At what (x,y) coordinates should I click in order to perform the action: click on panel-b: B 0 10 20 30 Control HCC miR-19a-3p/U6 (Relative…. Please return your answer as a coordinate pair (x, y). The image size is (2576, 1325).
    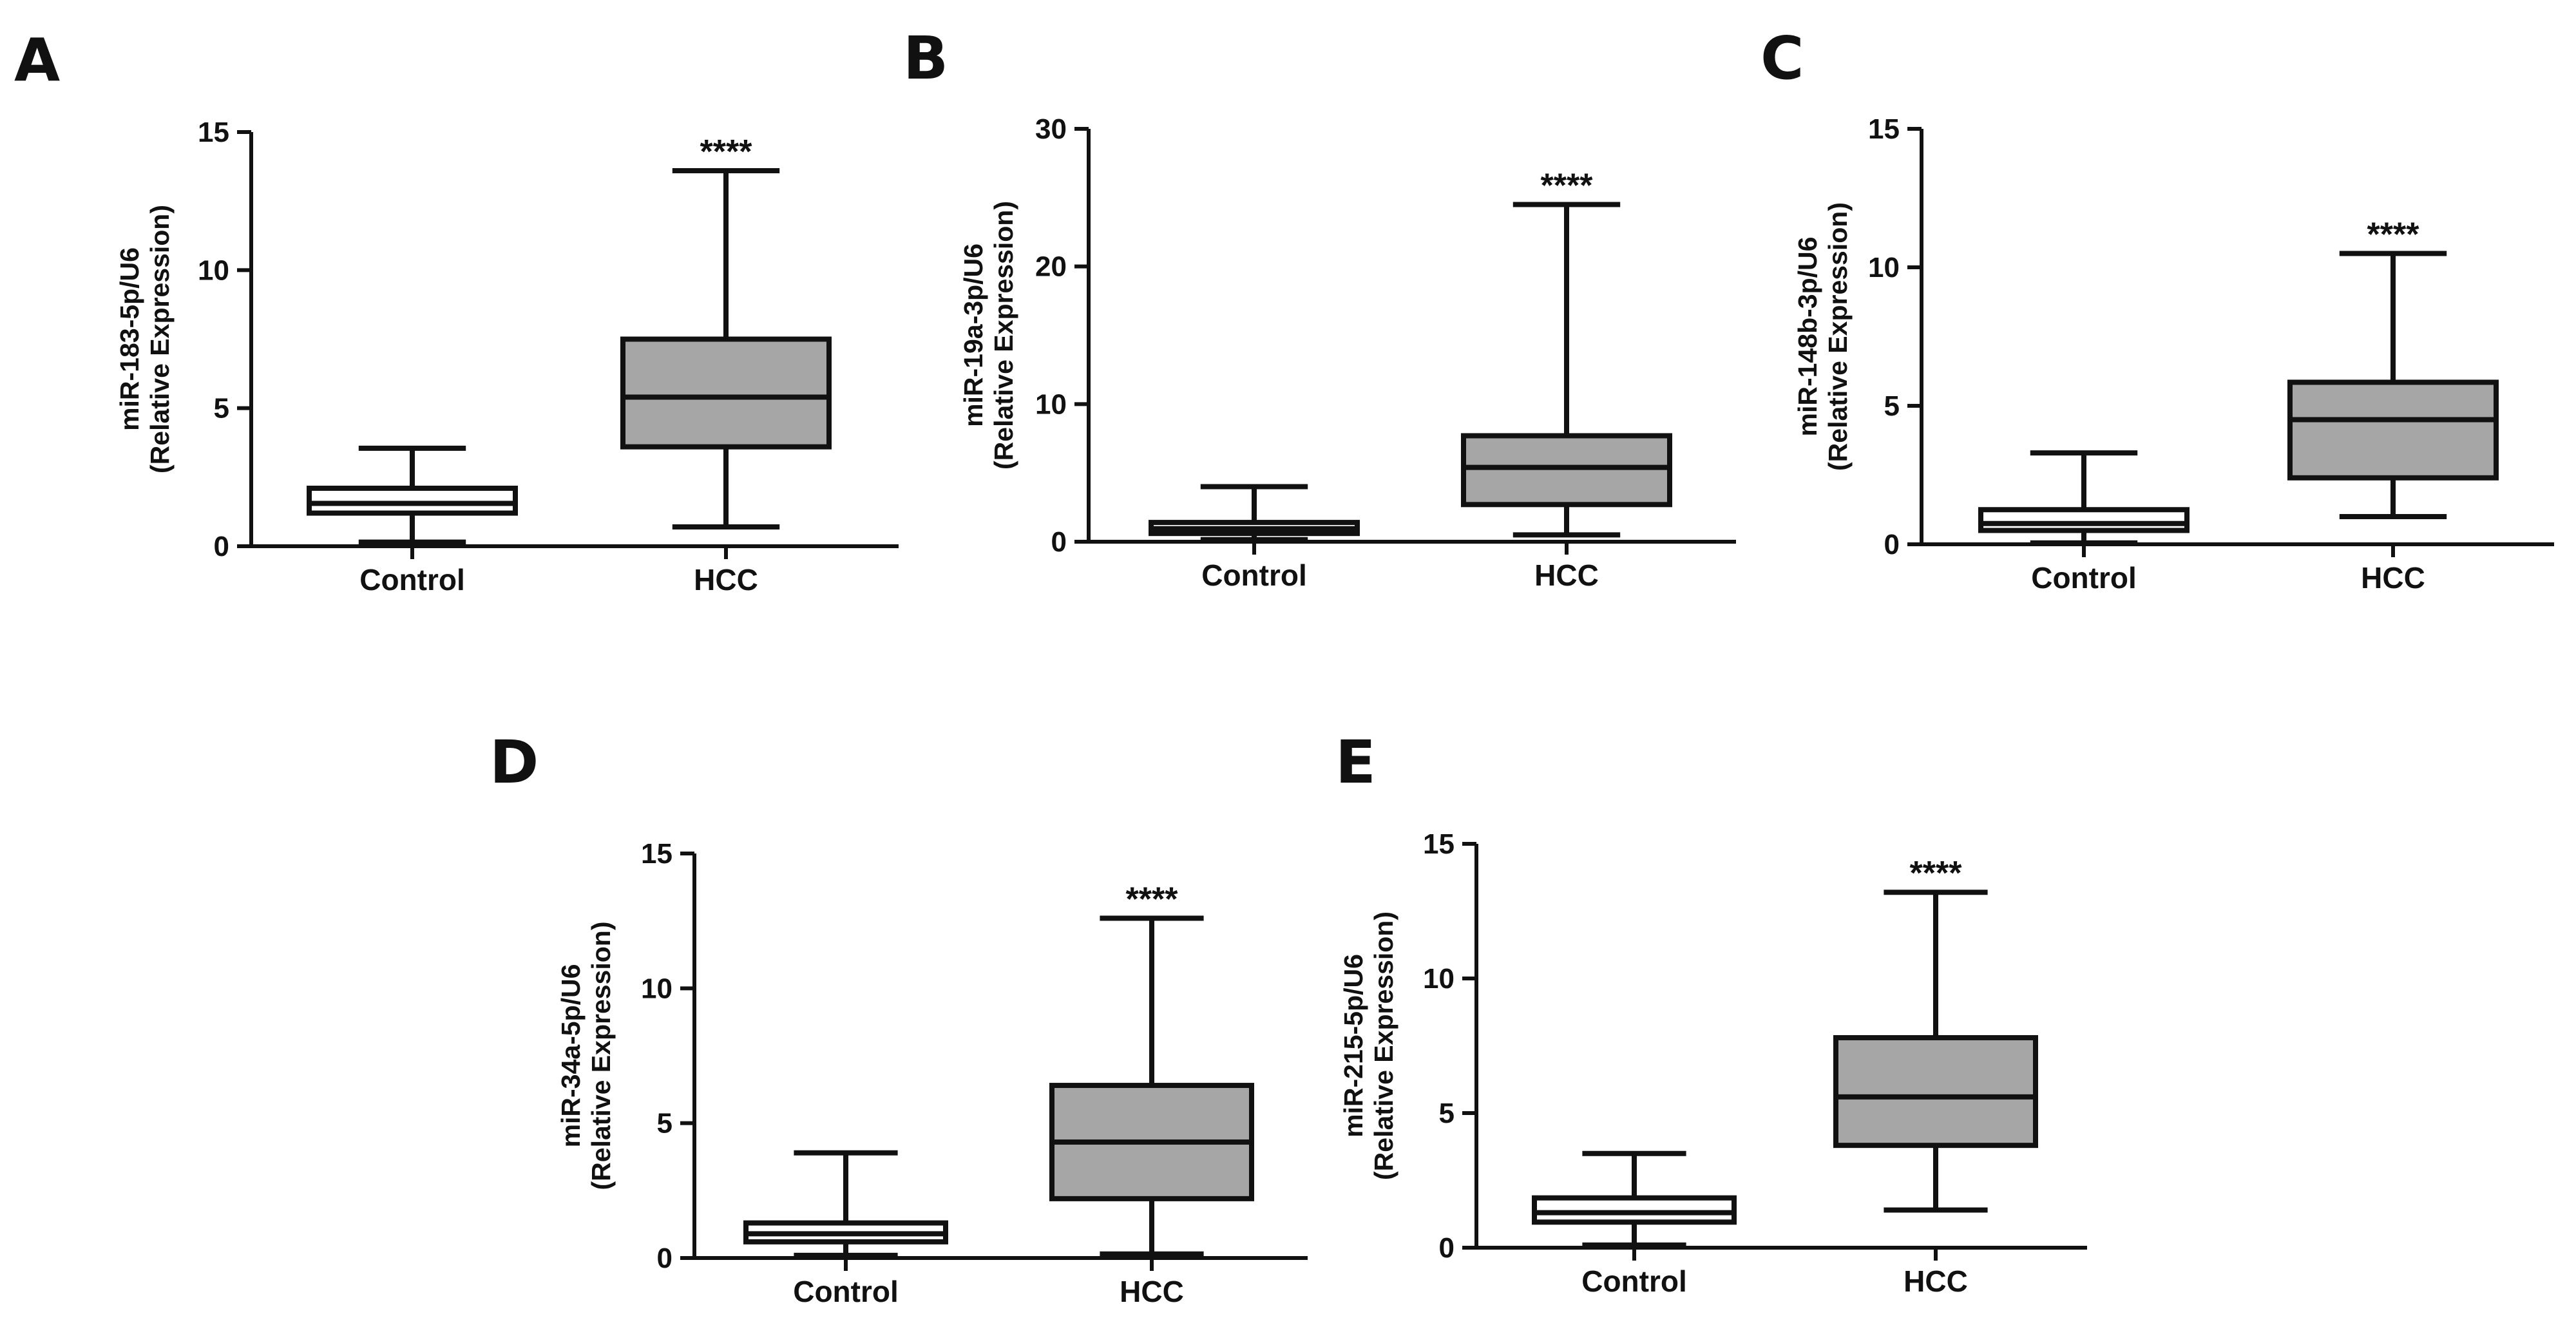
    Looking at the image, I should click on (1319, 308).